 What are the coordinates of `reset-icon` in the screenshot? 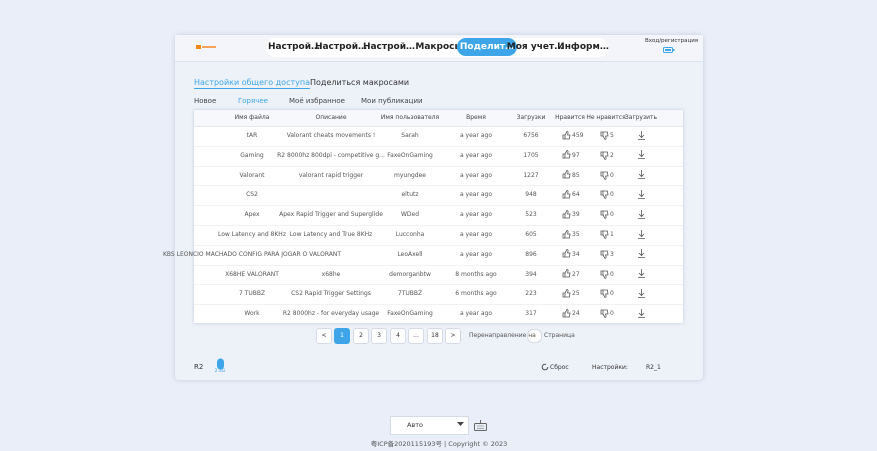 It's located at (545, 367).